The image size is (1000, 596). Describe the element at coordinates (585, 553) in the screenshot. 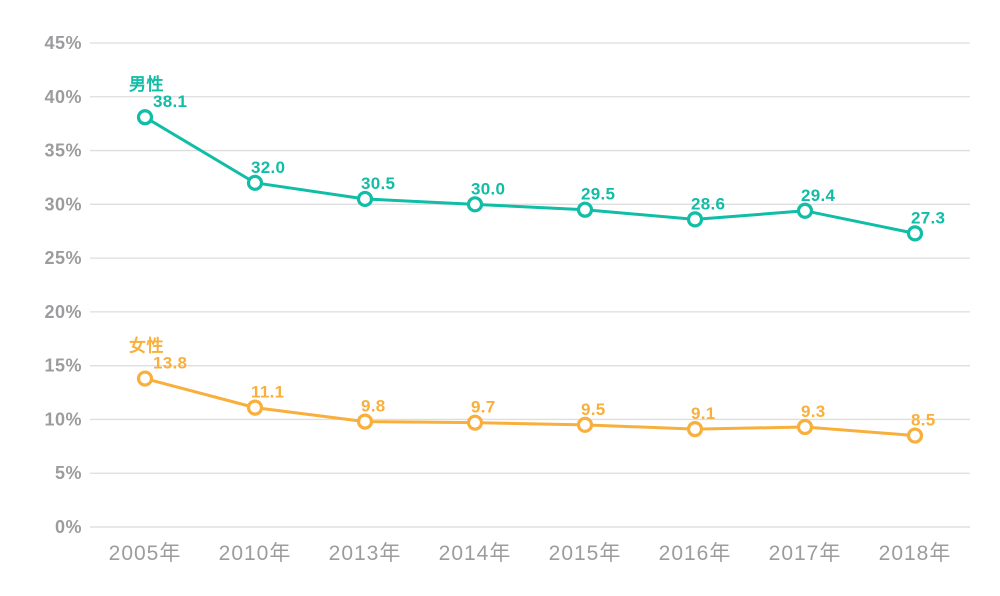

I see `x-tick-label: 2015年` at that location.